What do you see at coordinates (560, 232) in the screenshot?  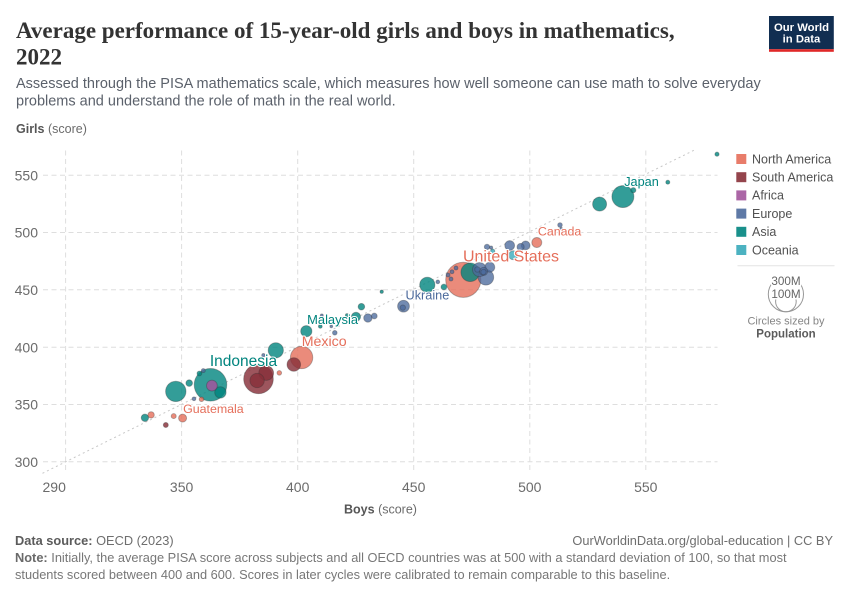 I see `svg-text: Canada` at bounding box center [560, 232].